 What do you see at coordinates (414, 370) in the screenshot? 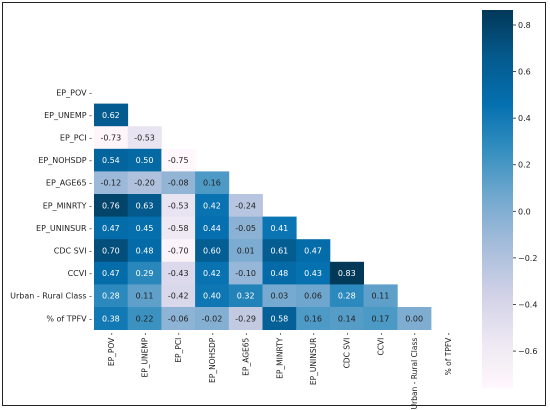
I see `column-tick-label: Urban - Rural Class -` at bounding box center [414, 370].